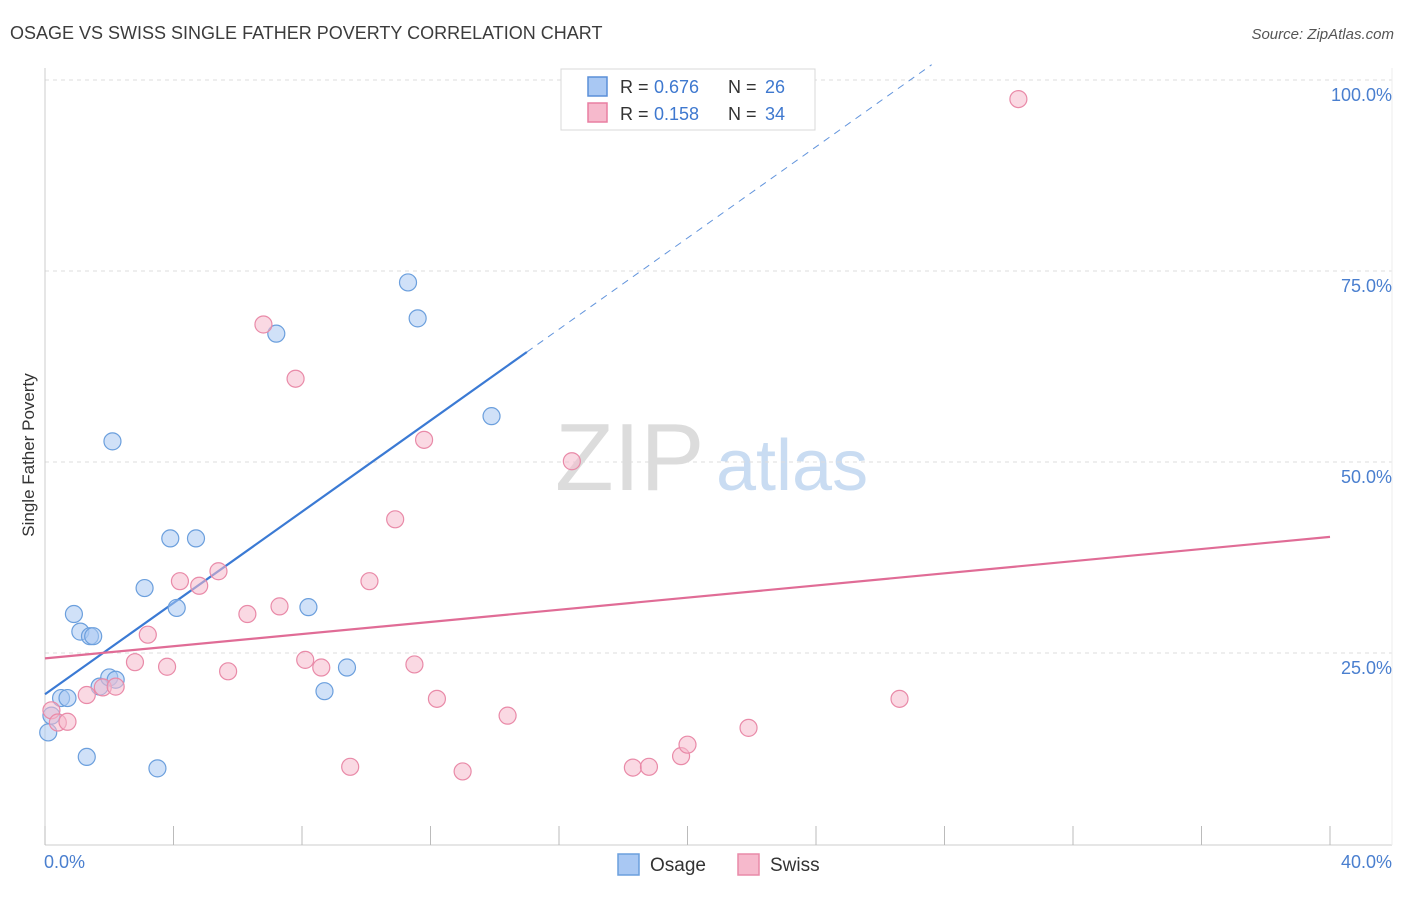  Describe the element at coordinates (1366, 286) in the screenshot. I see `y-tick-label-75: 75.0%` at that location.